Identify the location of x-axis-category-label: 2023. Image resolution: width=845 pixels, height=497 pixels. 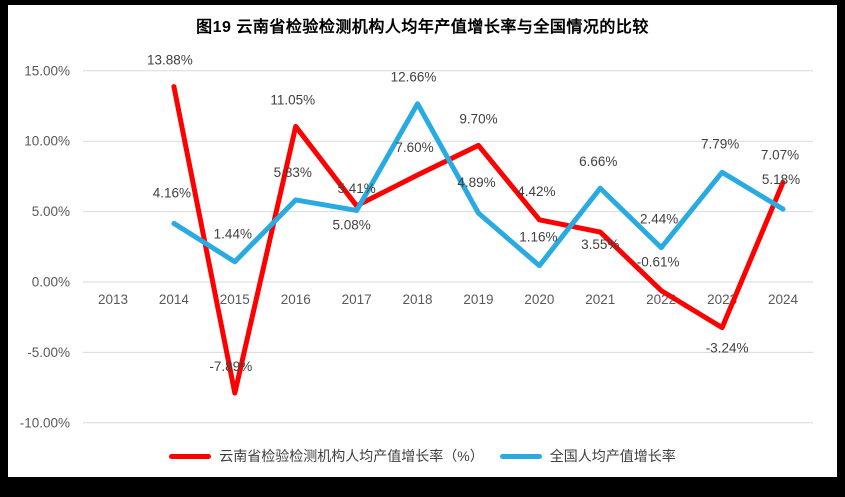
(722, 299).